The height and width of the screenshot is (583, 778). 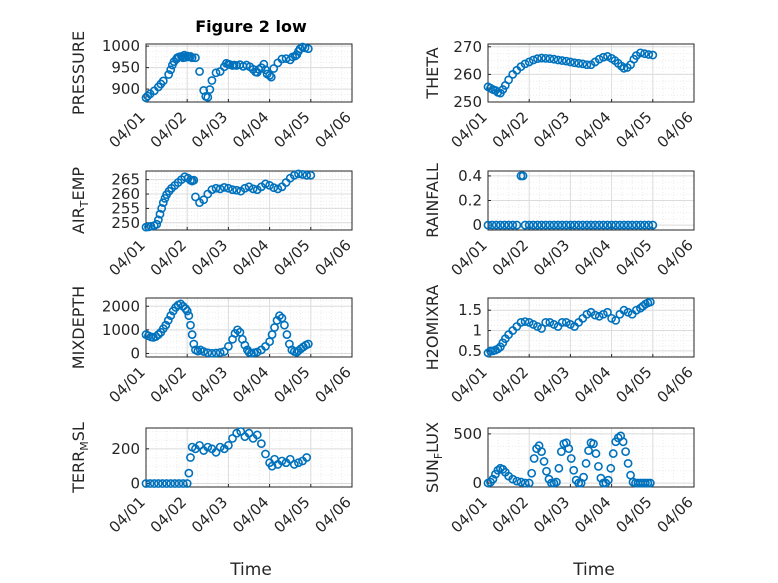 I want to click on y-axis-label: THETA, so click(x=432, y=73).